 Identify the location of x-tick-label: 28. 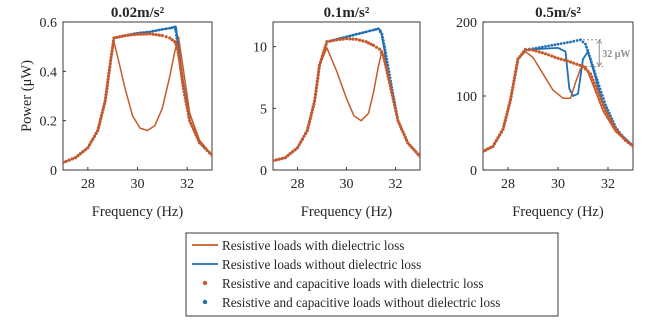
(88, 184).